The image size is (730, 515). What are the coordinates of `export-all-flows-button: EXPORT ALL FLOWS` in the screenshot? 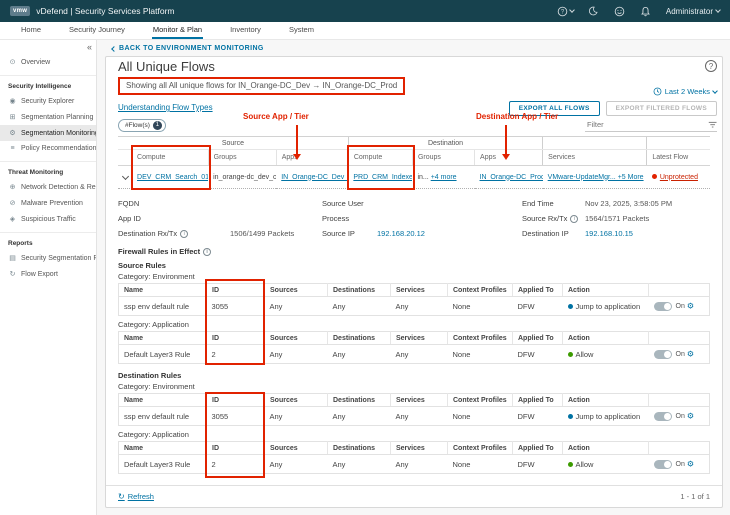 It's located at (554, 108).